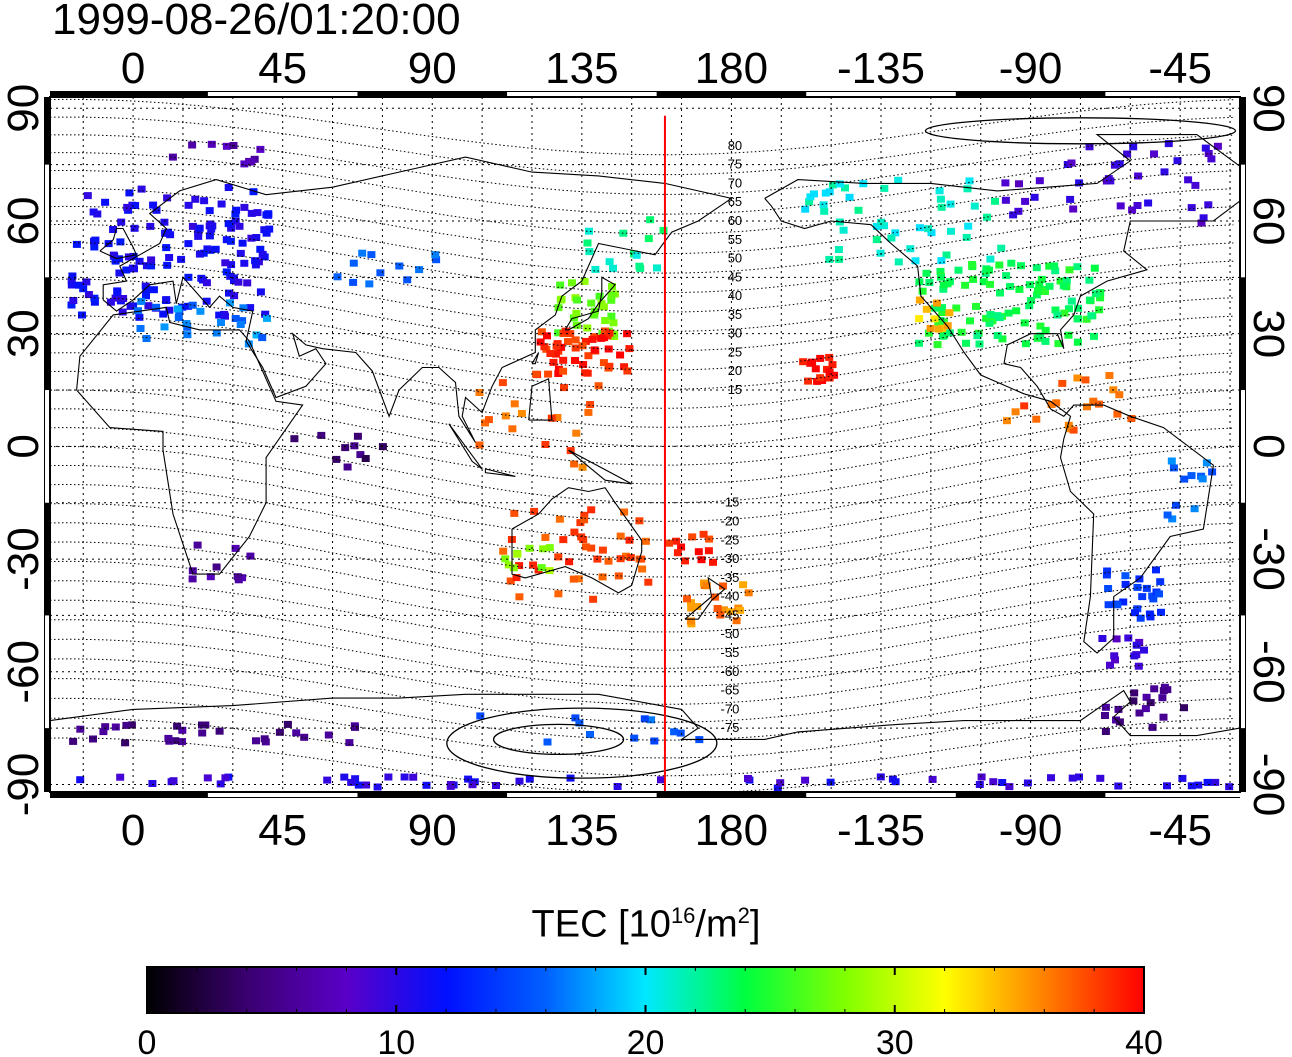 Image resolution: width=1292 pixels, height=1057 pixels. Describe the element at coordinates (581, 830) in the screenshot. I see `lon-tick-label-bottom: 135` at that location.